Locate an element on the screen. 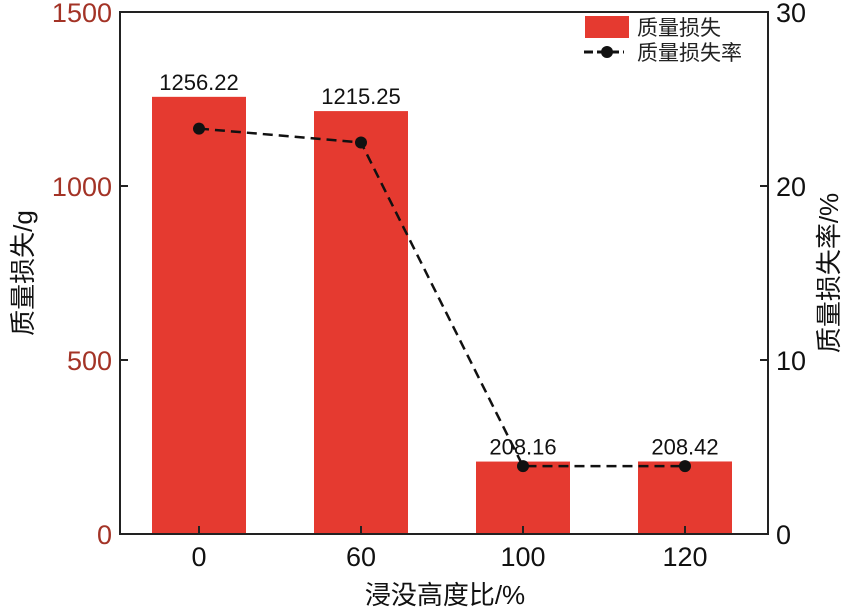  legend-bar-swatch is located at coordinates (607, 27).